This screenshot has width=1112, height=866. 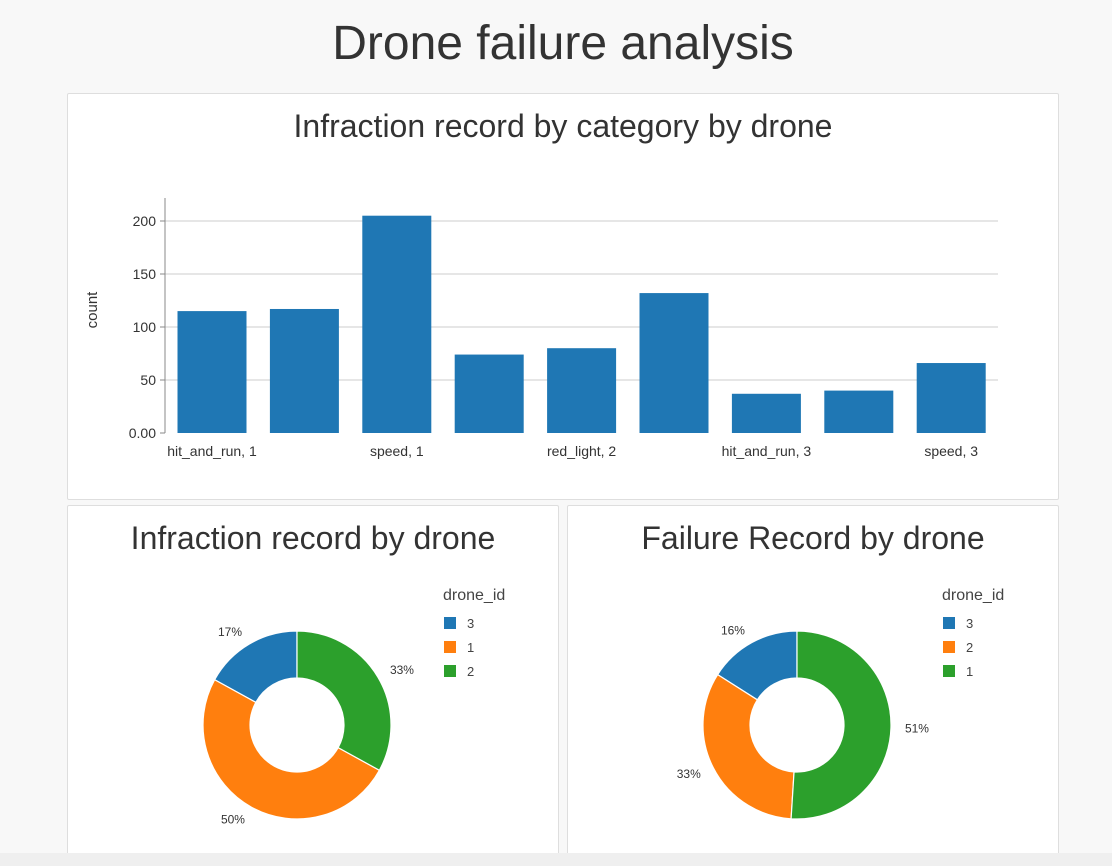 I want to click on page-title: Drone failure analysis, so click(x=563, y=43).